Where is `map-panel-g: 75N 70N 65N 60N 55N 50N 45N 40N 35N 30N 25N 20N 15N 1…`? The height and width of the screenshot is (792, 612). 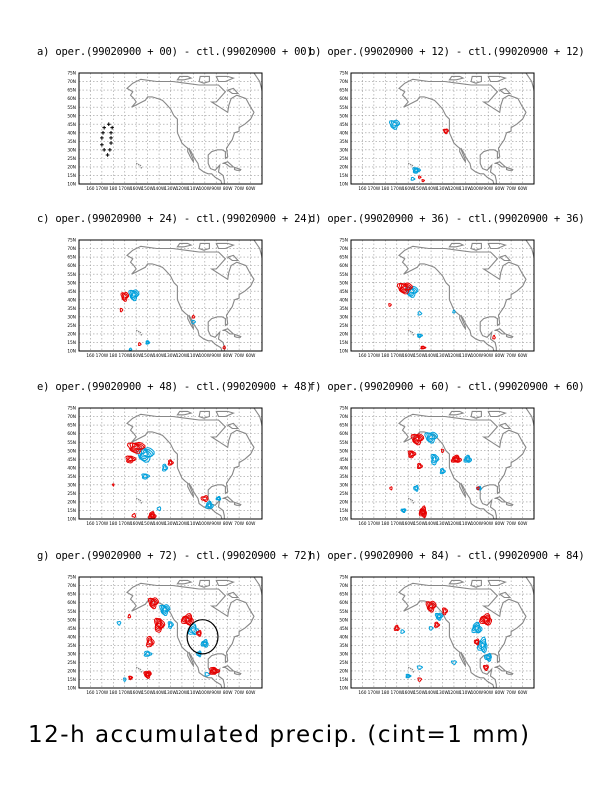
map-panel-g: 75N 70N 65N 60N 55N 50N 45N 40N 35N 30N 25N 20N 15N 1… is located at coordinates (165, 635).